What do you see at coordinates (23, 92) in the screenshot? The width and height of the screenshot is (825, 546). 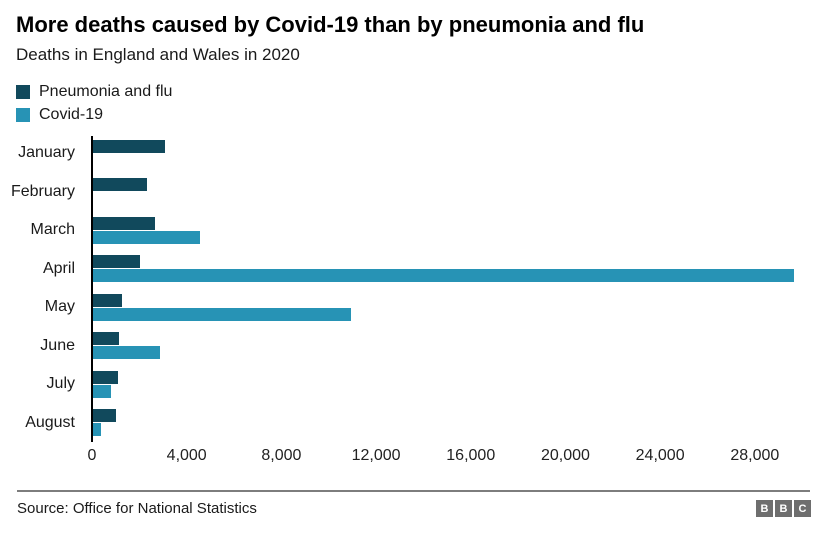 I see `pneumonia-swatch-icon` at bounding box center [23, 92].